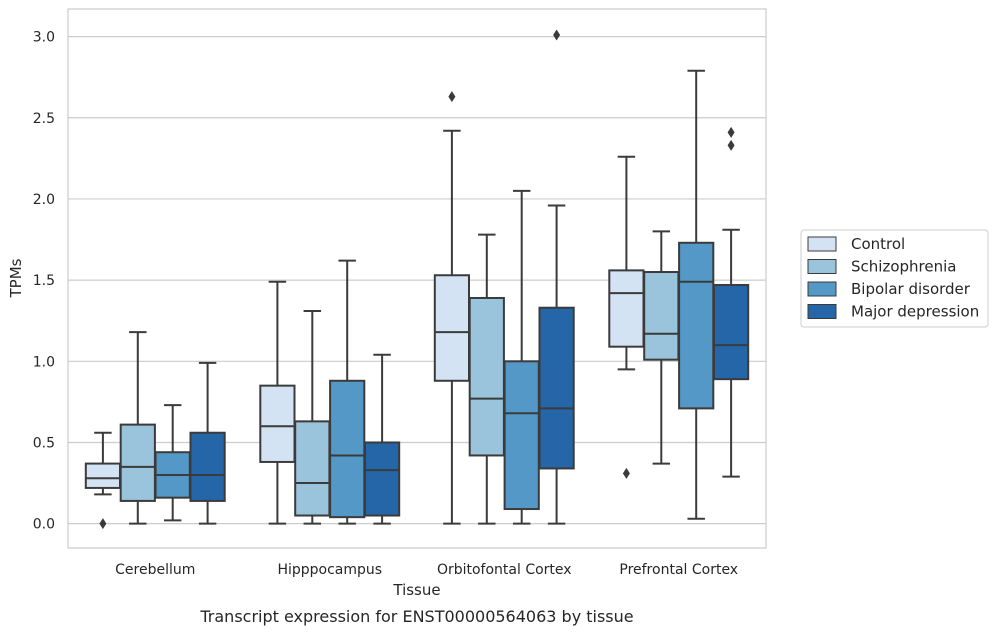  Describe the element at coordinates (416, 590) in the screenshot. I see `x-axis-label: Tissue` at that location.